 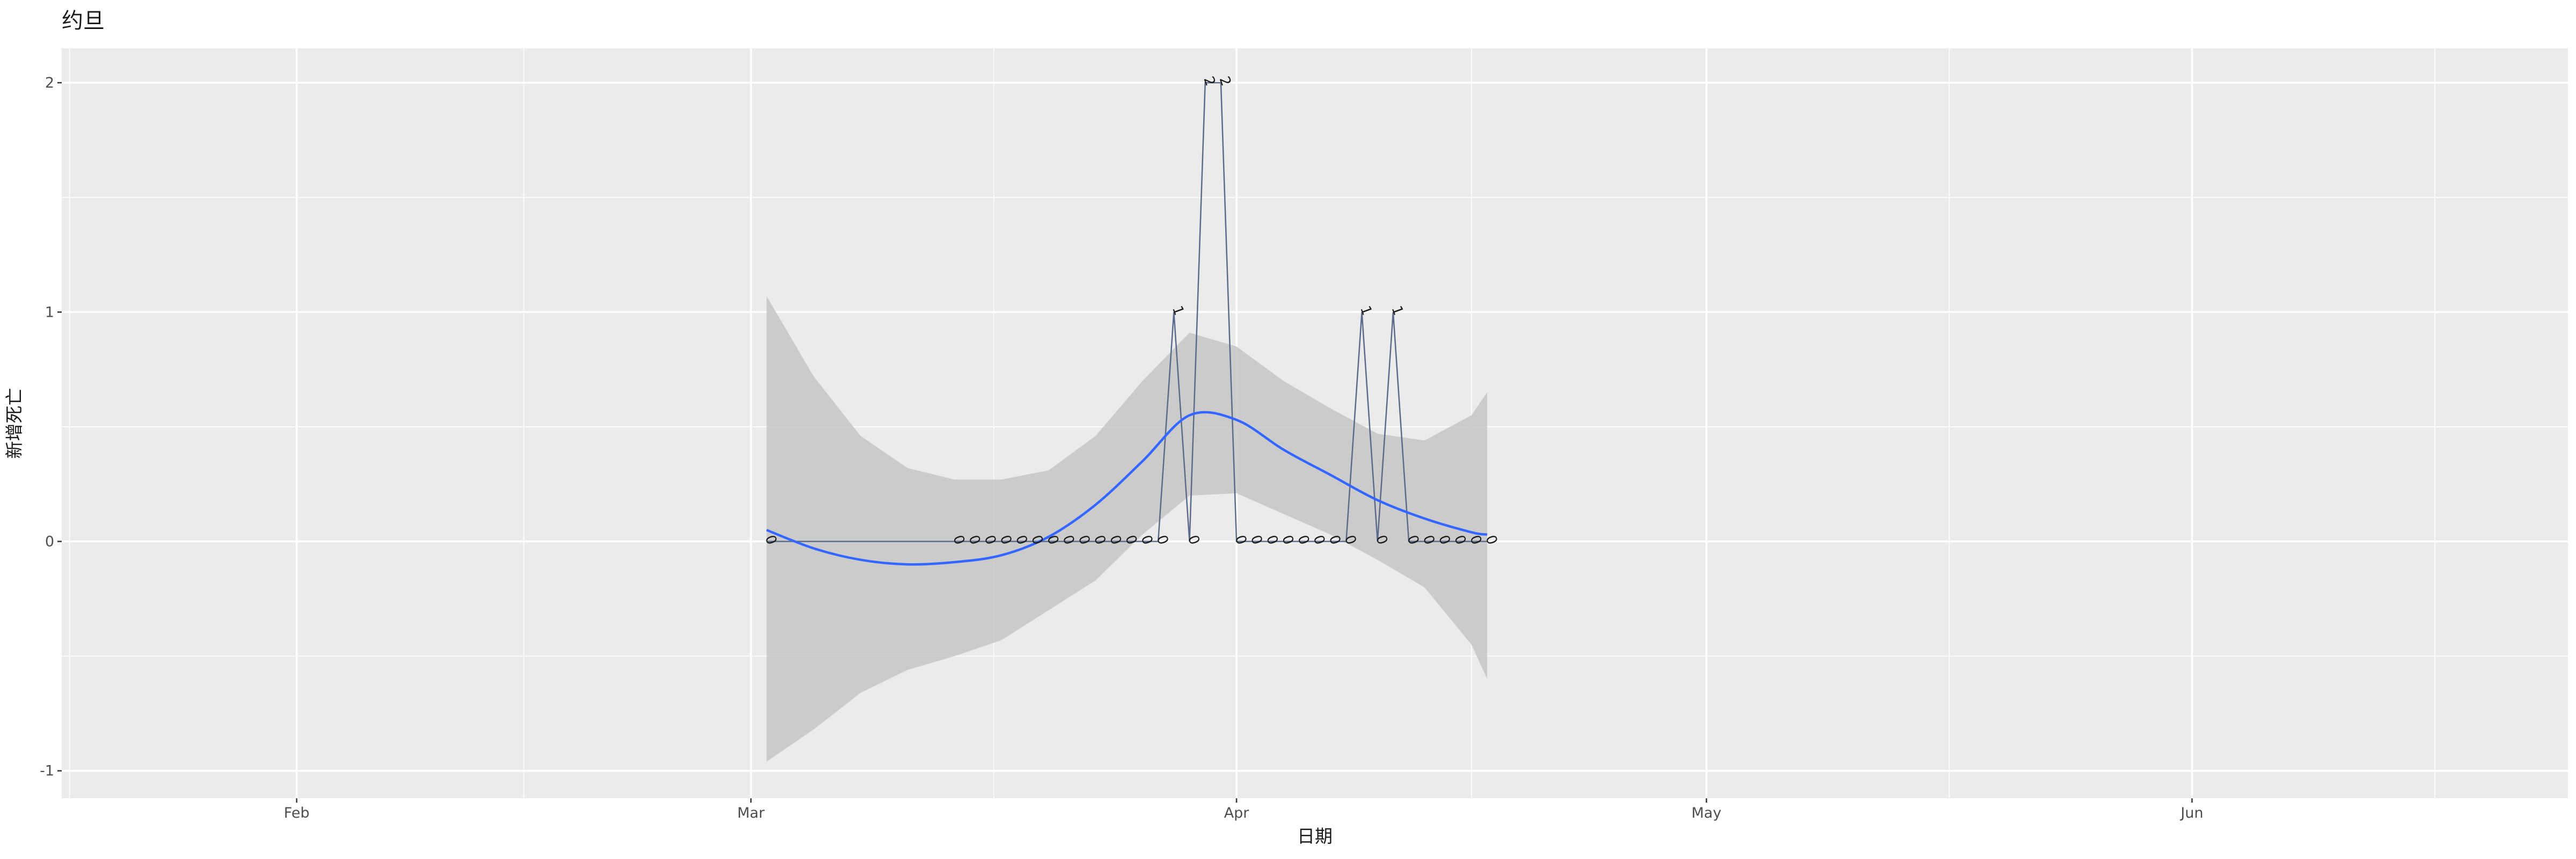 What do you see at coordinates (751, 813) in the screenshot?
I see `x-tick-label: Mar` at bounding box center [751, 813].